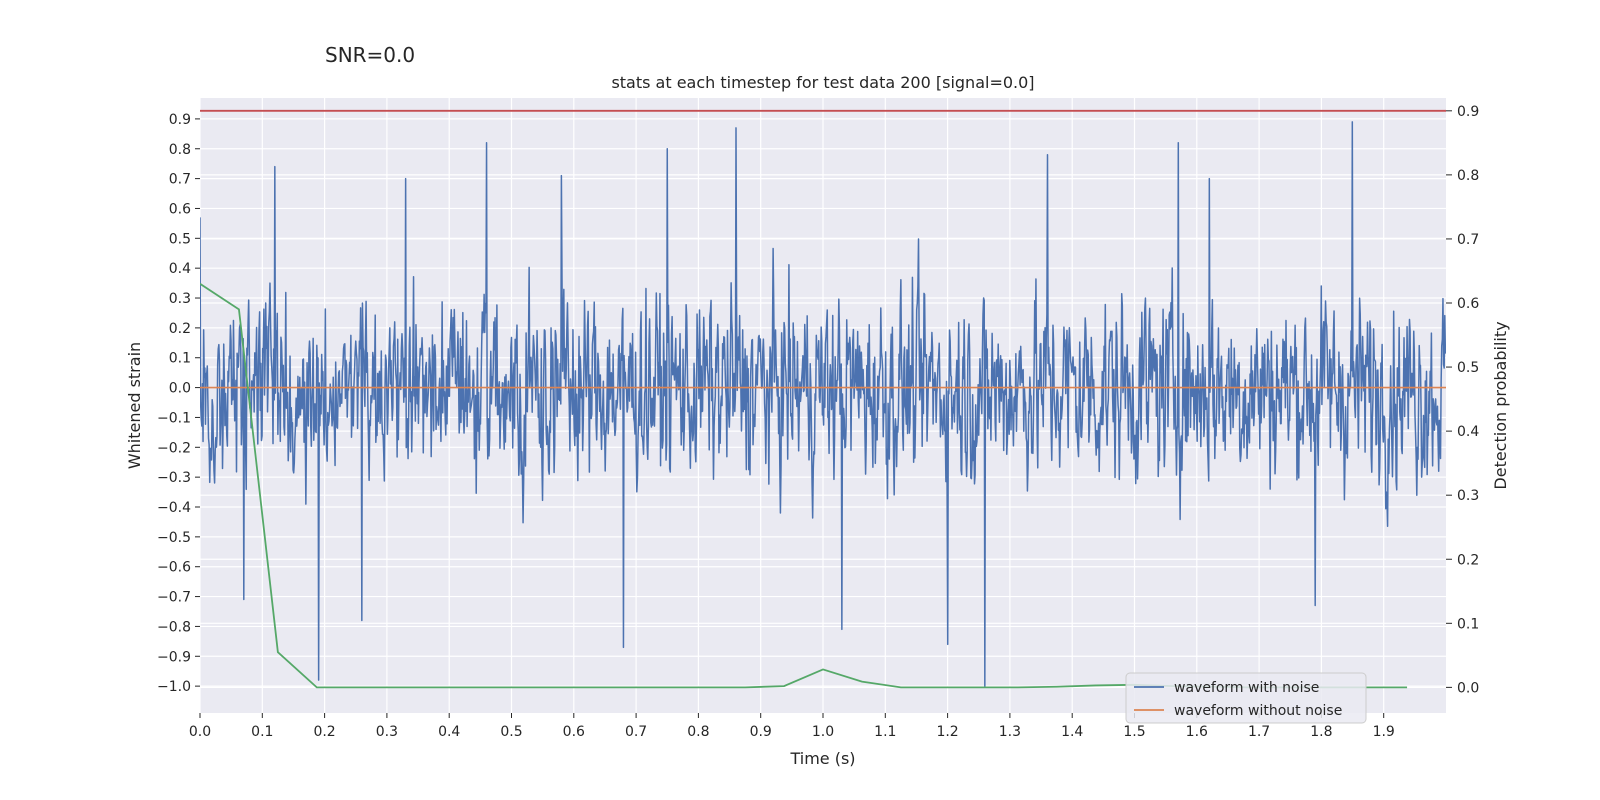  I want to click on y-tick-label: −0.6, so click(174, 568).